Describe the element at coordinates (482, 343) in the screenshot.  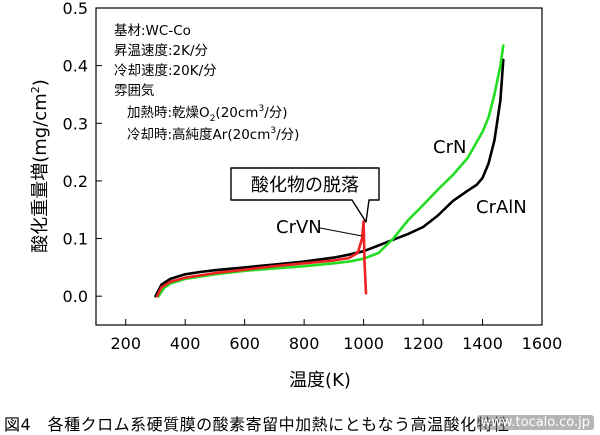
I see `x-tick-label: 1400` at that location.